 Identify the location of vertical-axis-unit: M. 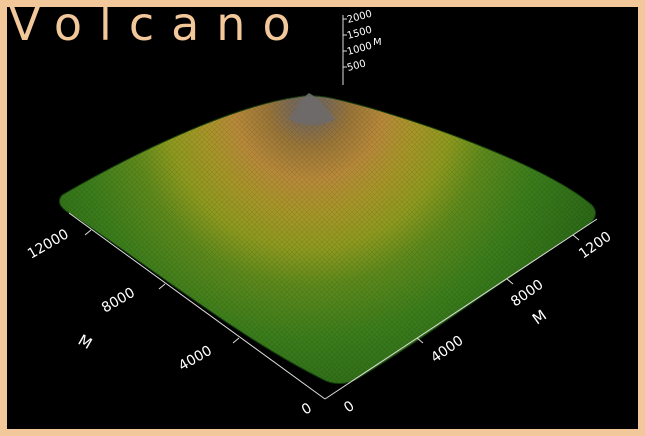
(377, 42).